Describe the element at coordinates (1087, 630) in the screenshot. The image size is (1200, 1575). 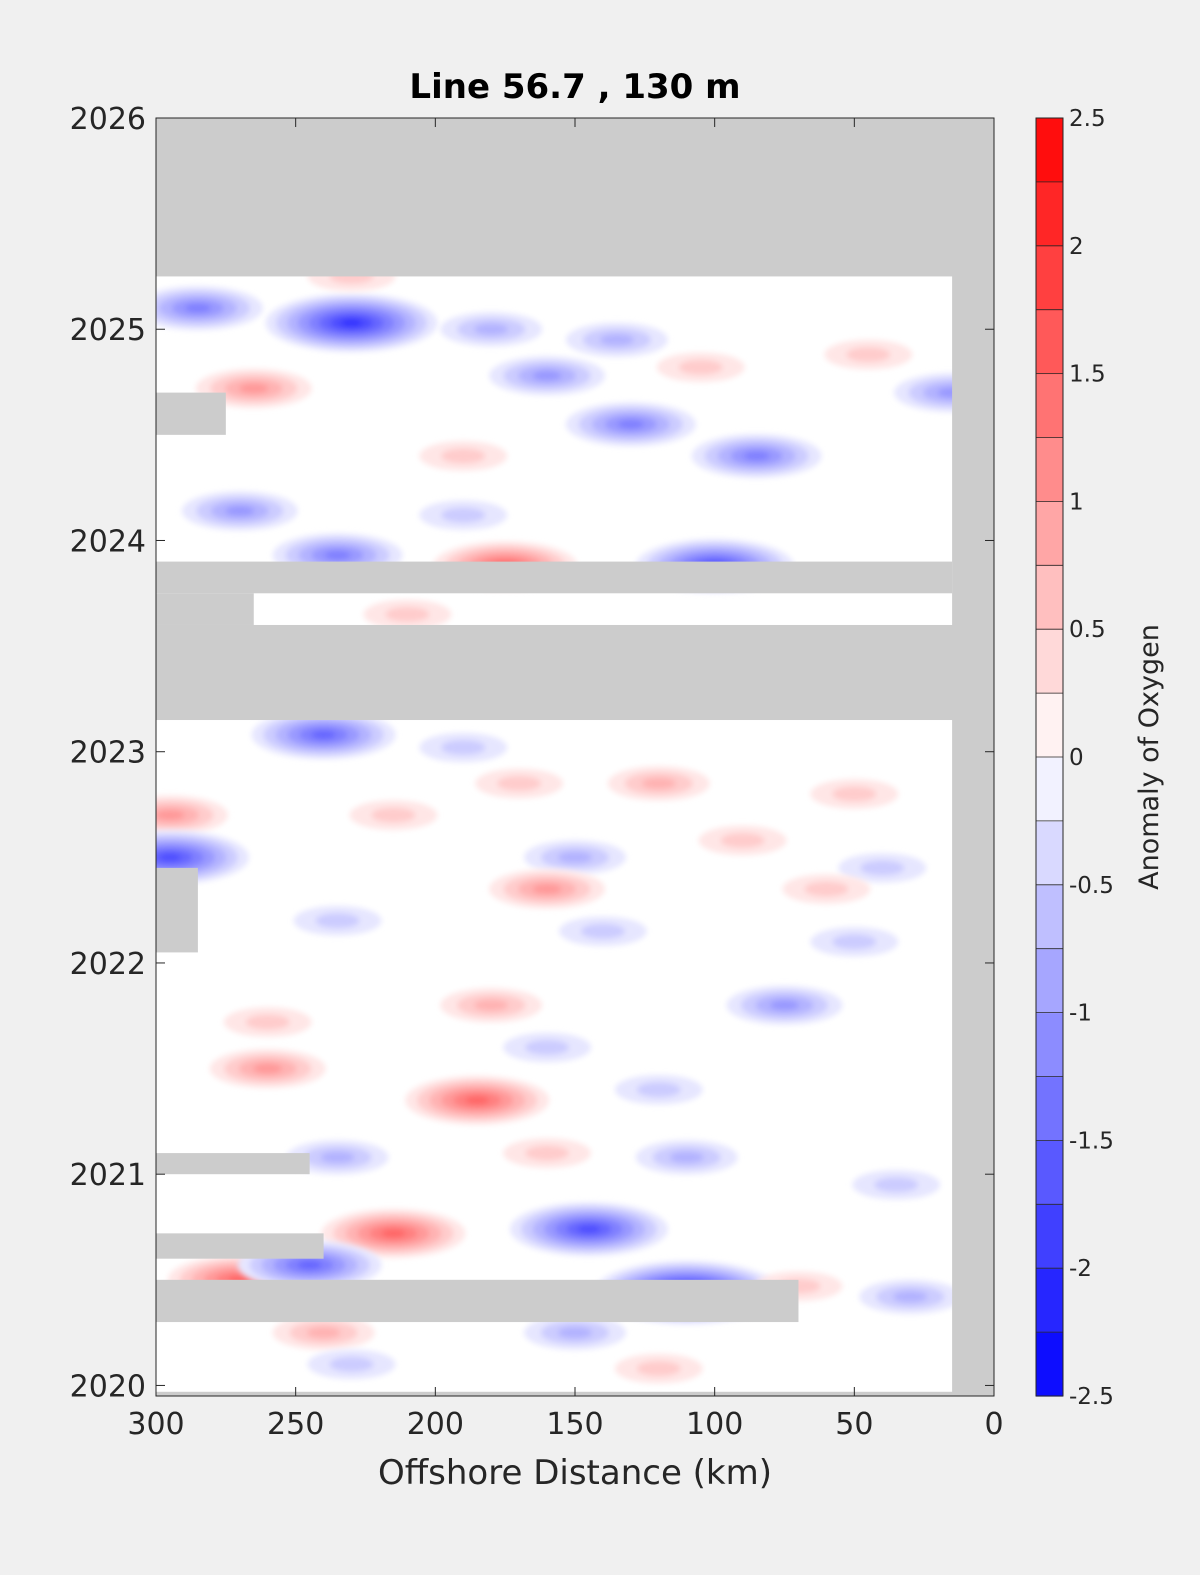
I see `colorbar-tick-label: 0.5` at that location.